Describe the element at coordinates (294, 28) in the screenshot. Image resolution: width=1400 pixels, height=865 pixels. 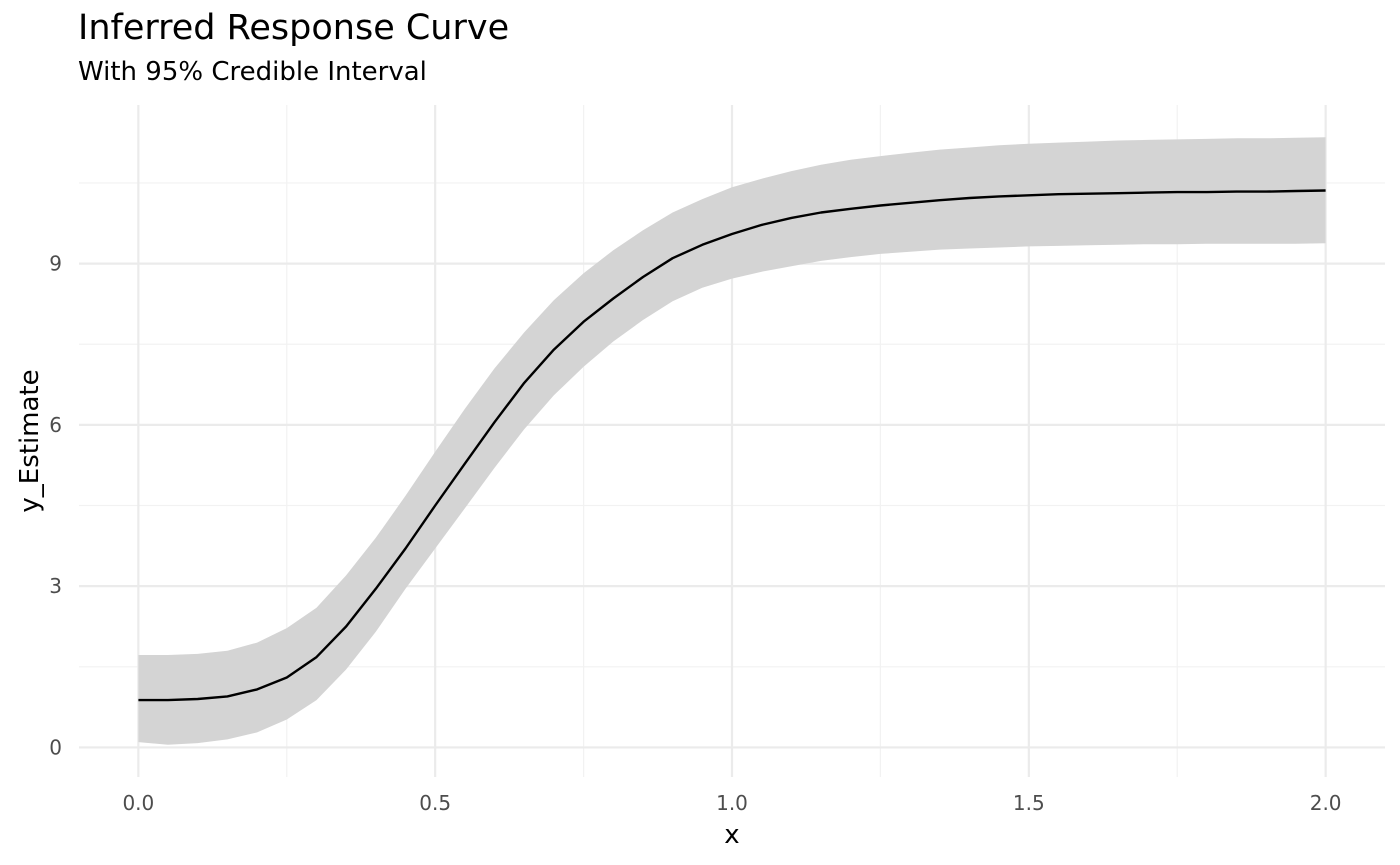
I see `chart-title: Inferred Response Curve` at that location.